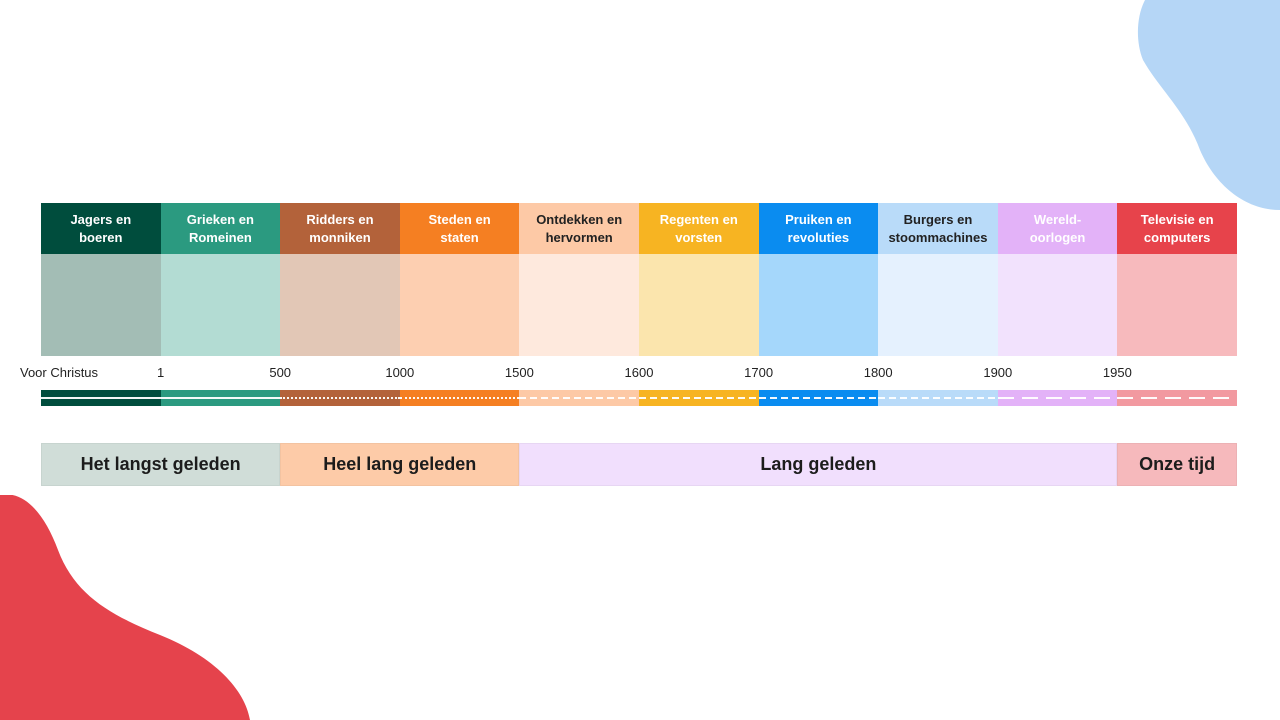  Describe the element at coordinates (1177, 464) in the screenshot. I see `period-band: Onze tijd` at that location.